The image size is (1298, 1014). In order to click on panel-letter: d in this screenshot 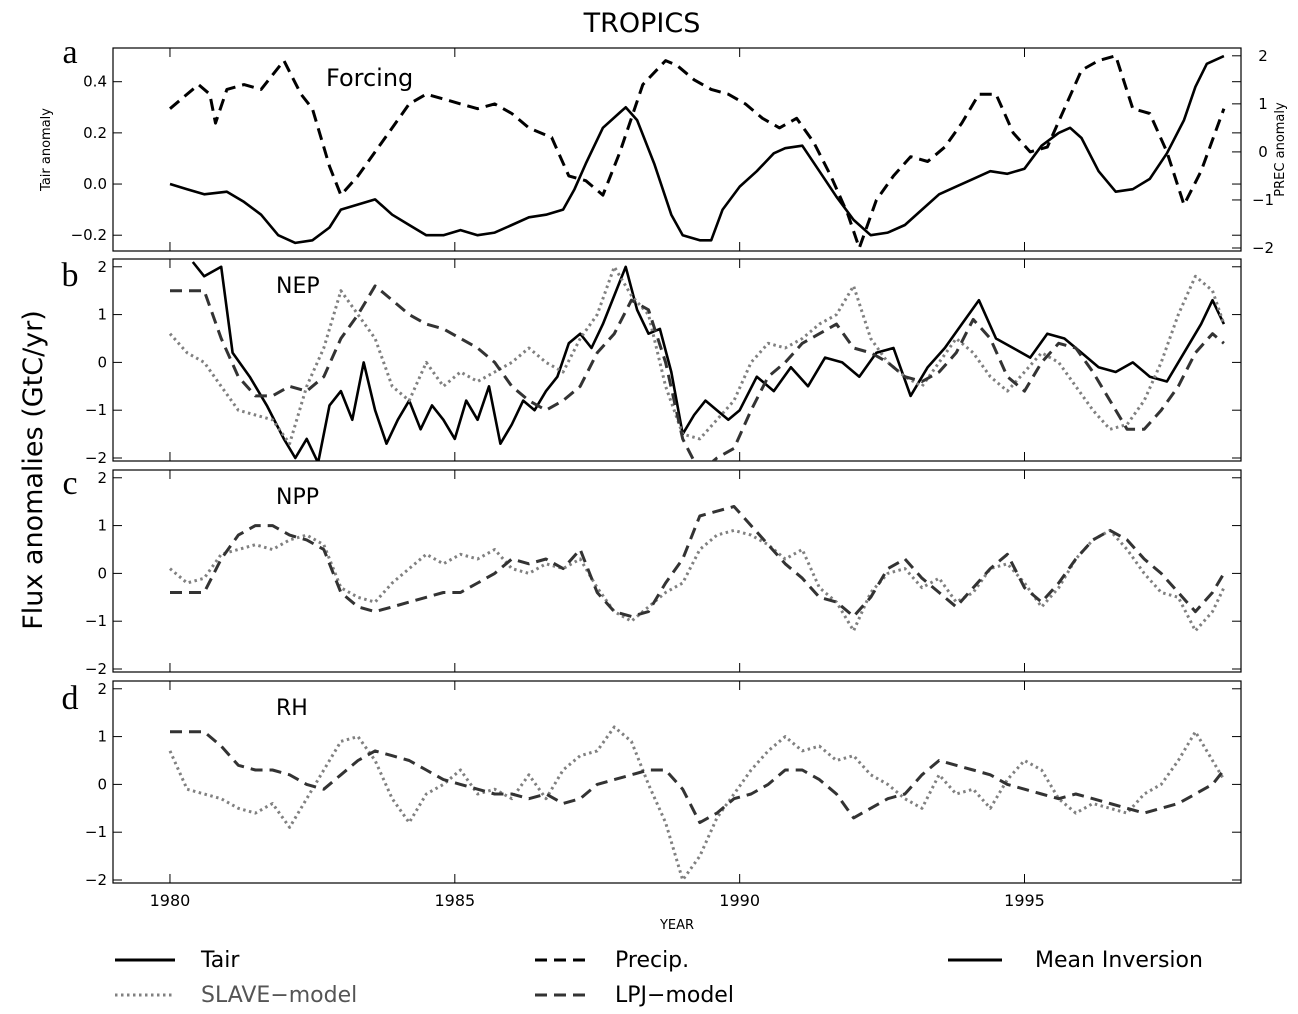, I will do `click(70, 698)`.